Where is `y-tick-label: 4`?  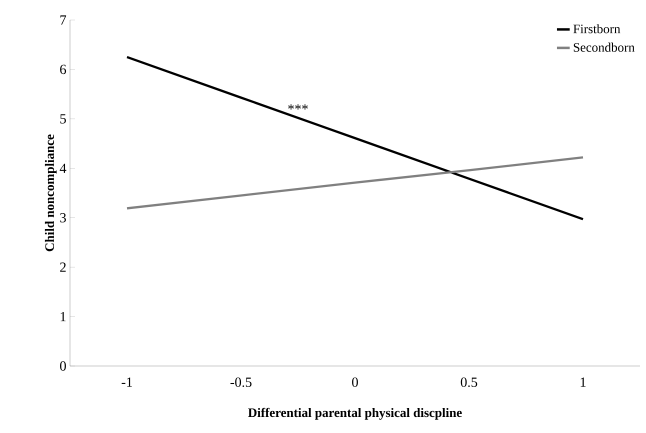
y-tick-label: 4 is located at coordinates (63, 168).